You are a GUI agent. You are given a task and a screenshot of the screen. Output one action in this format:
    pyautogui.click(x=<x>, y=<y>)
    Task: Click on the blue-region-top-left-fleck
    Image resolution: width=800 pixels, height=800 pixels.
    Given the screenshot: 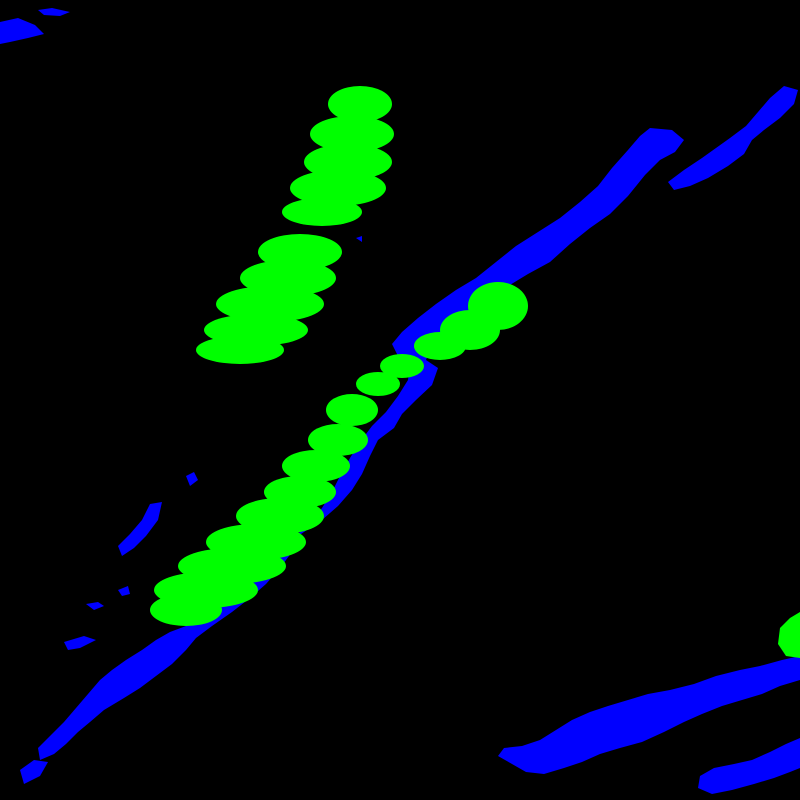 What is the action you would take?
    pyautogui.click(x=54, y=12)
    